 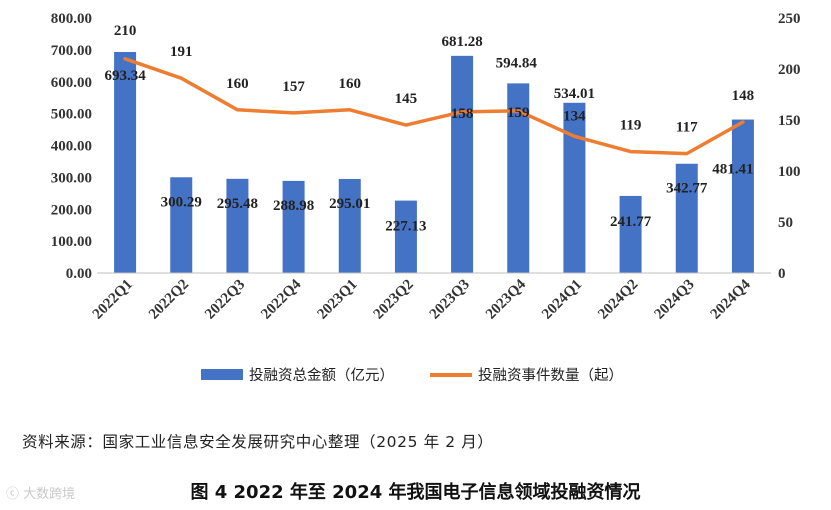 I want to click on legend: 投融资总金额（亿元） 投融资事件数量（起）, so click(x=412, y=375).